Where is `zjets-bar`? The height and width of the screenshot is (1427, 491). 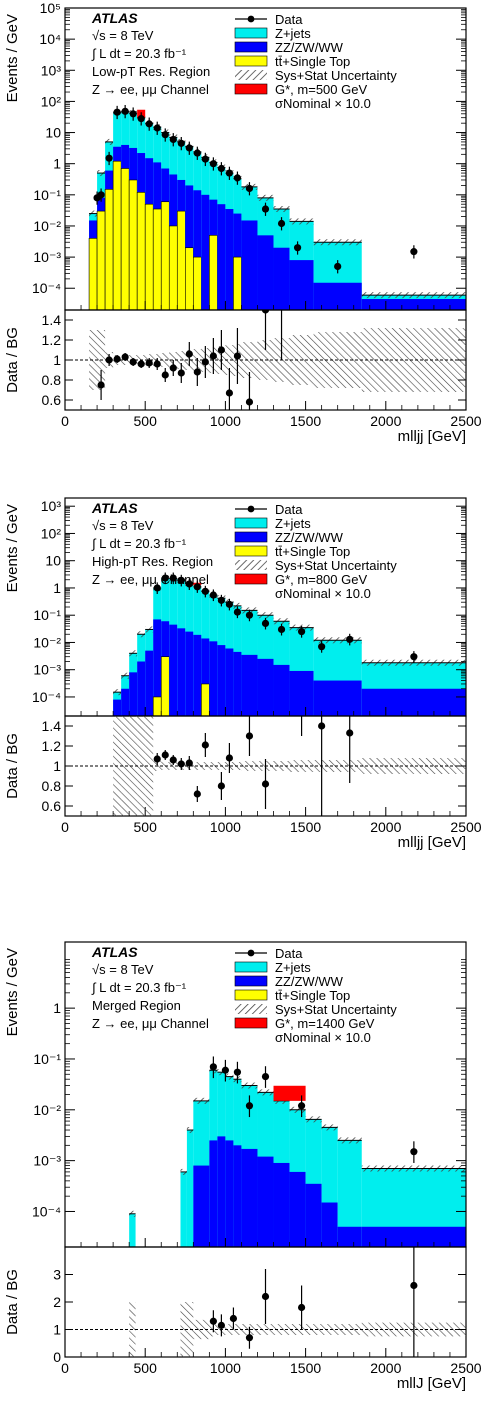
zjets-bar is located at coordinates (183, 1209).